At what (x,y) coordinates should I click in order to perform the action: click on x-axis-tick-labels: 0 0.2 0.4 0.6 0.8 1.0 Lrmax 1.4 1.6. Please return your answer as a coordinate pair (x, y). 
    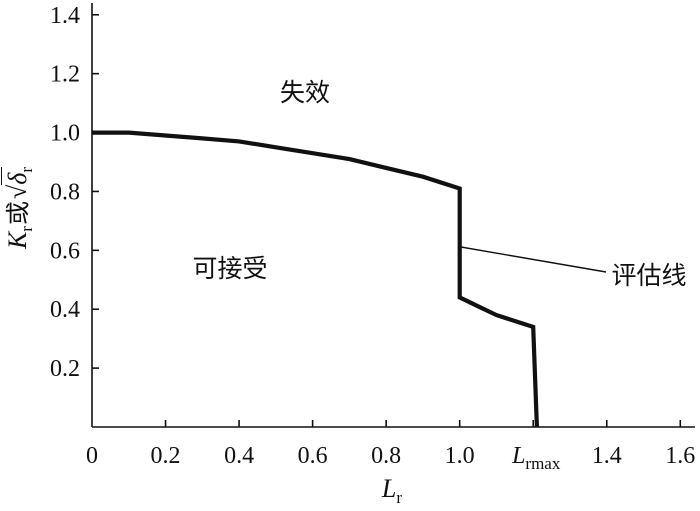
    Looking at the image, I should click on (390, 458).